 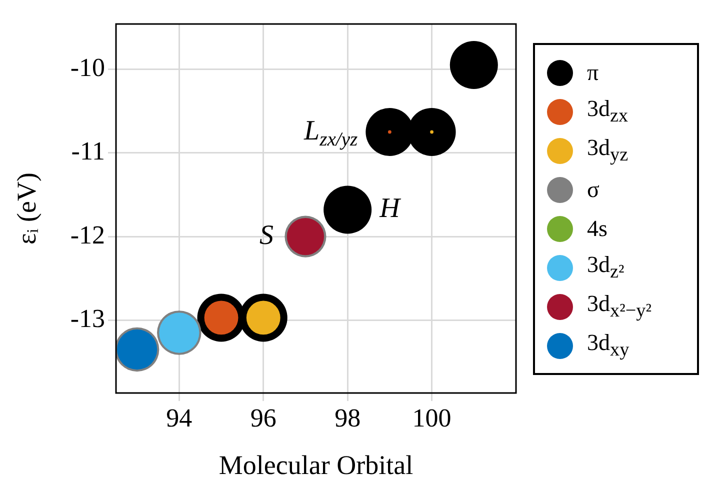 I want to click on x-tick-label: 94, so click(x=179, y=417).